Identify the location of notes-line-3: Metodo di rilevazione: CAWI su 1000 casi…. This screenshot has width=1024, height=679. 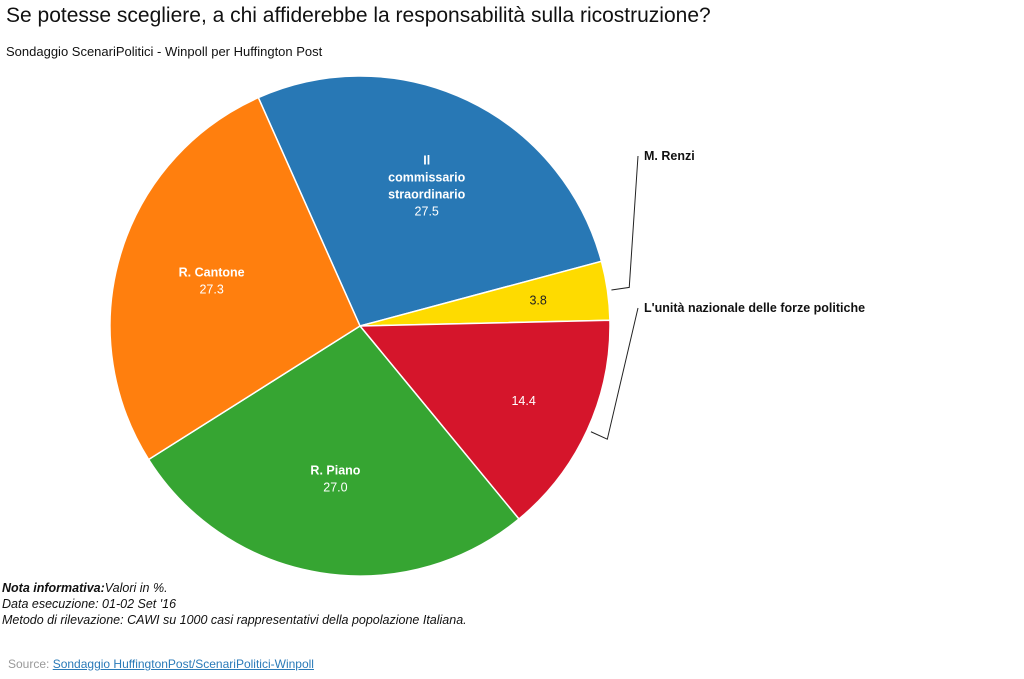
(234, 620).